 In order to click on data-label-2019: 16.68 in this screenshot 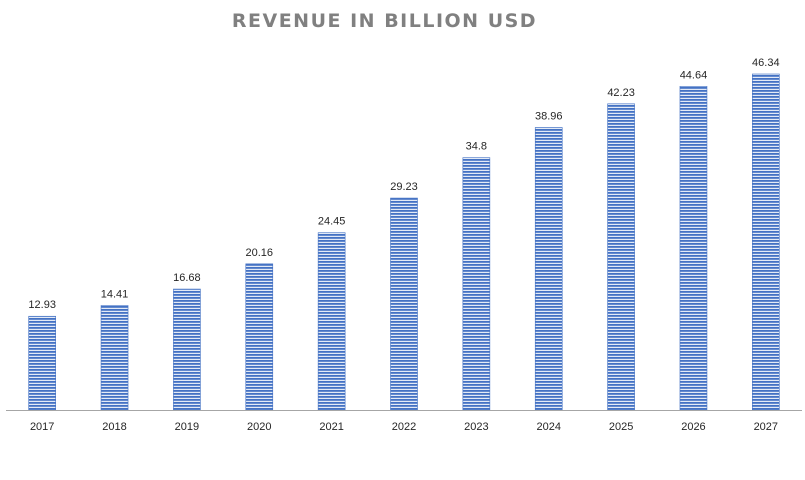, I will do `click(187, 278)`.